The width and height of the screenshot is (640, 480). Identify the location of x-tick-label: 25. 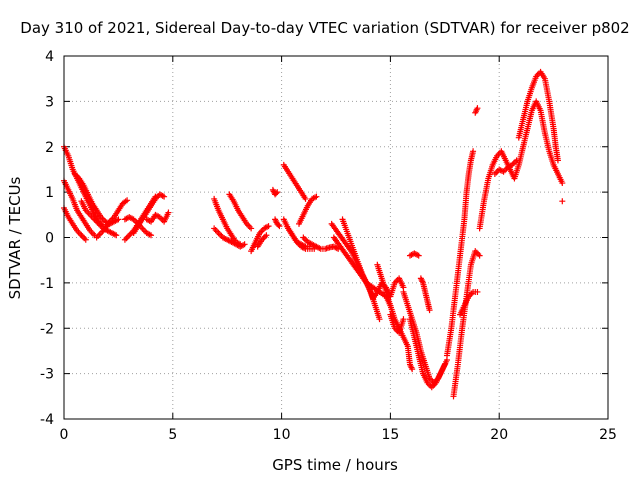
(608, 435).